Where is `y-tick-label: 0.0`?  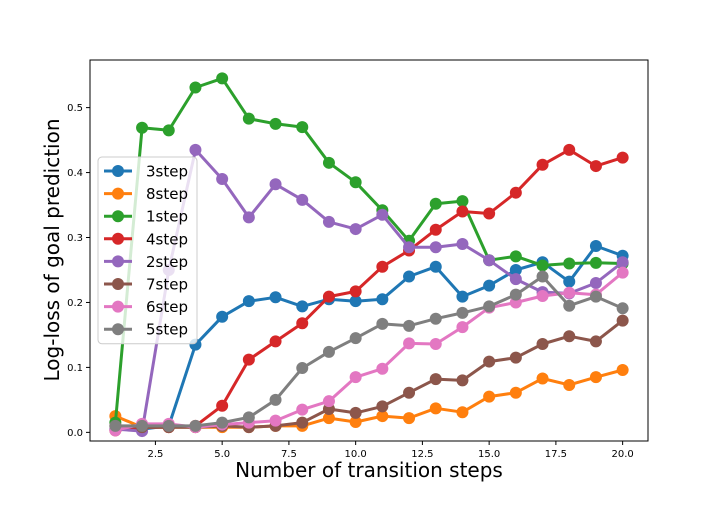
y-tick-label: 0.0 is located at coordinates (75, 433).